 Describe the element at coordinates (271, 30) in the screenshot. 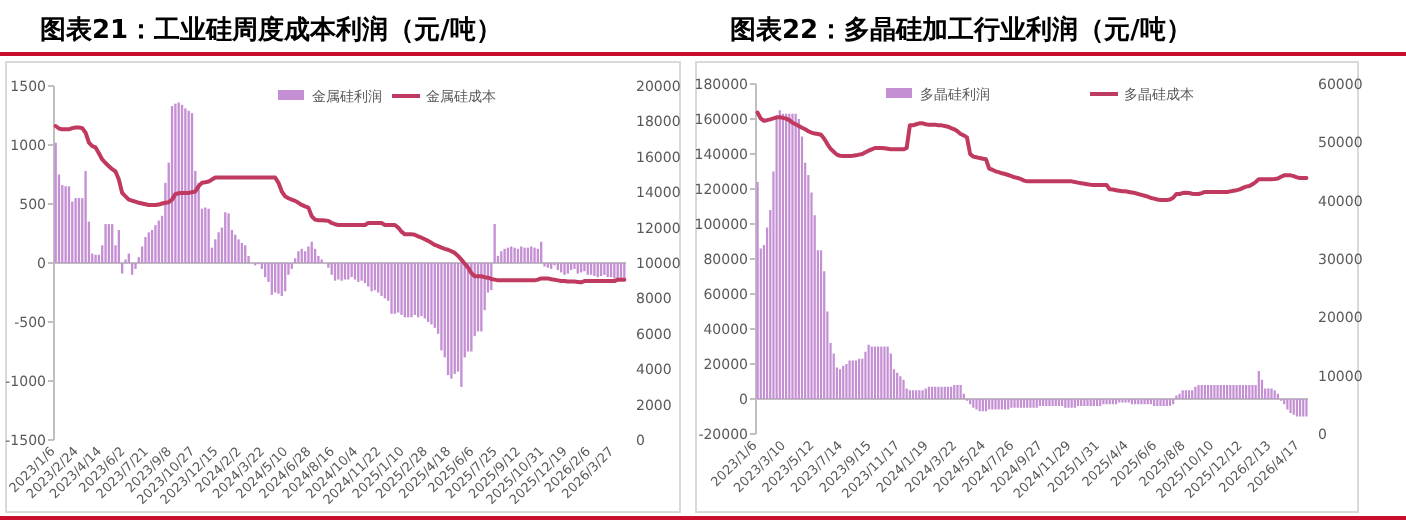

I see `chart-title: 图表21：工业硅周度成本利润（元/吨）` at that location.